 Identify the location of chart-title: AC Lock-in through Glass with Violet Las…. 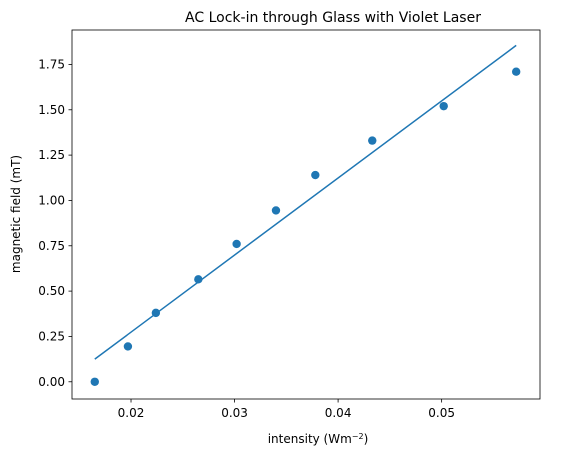
(333, 18).